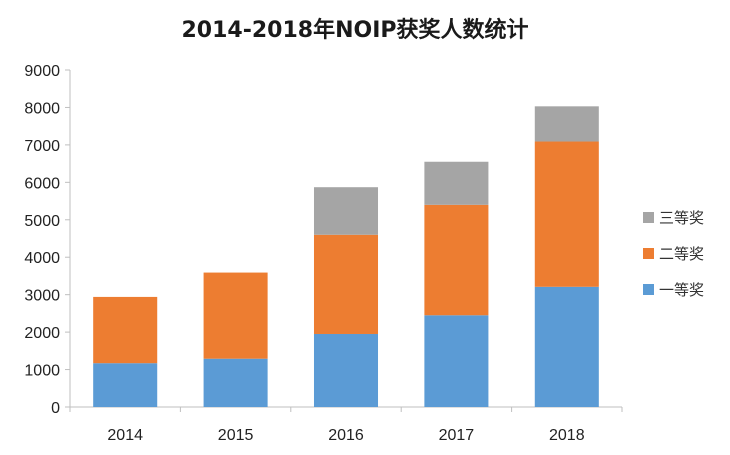 The image size is (730, 455). What do you see at coordinates (55, 408) in the screenshot?
I see `y-tick-label: 0` at bounding box center [55, 408].